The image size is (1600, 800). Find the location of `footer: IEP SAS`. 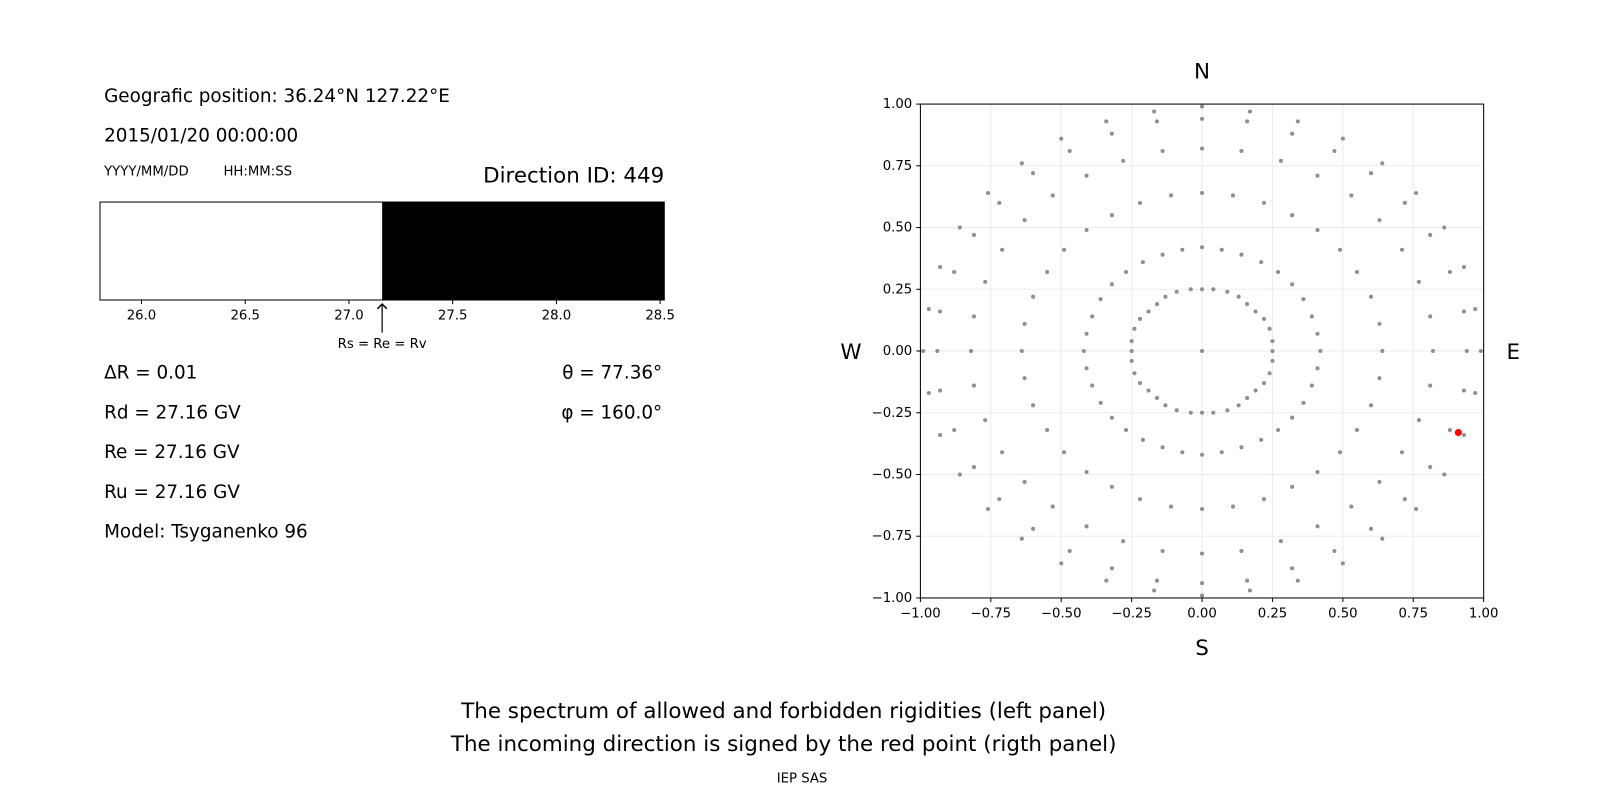

footer: IEP SAS is located at coordinates (802, 779).